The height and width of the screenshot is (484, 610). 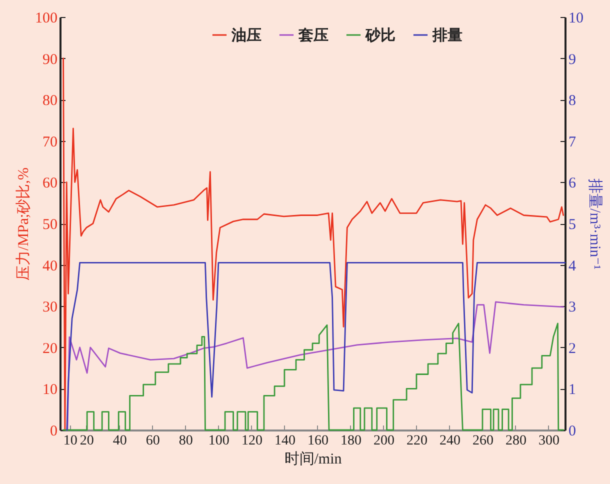 What do you see at coordinates (50, 308) in the screenshot?
I see `y-tick-label: 30` at bounding box center [50, 308].